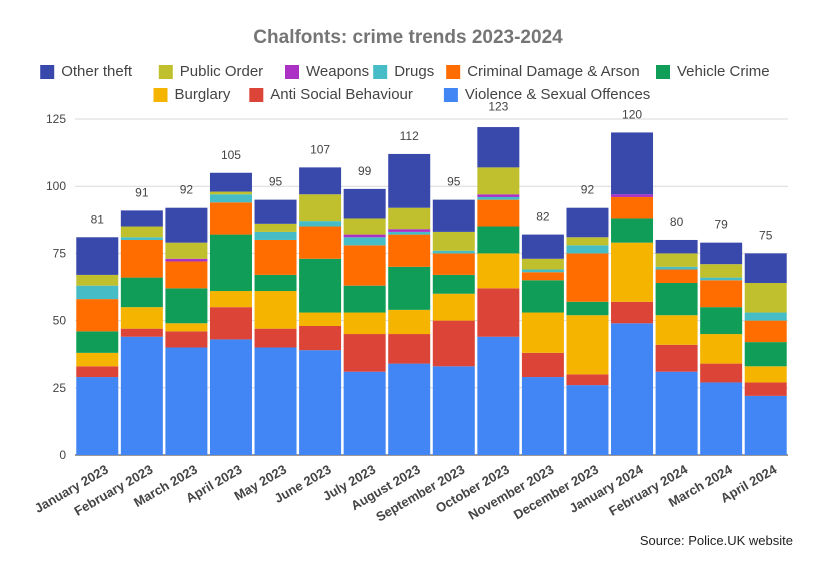 This screenshot has width=813, height=564. I want to click on legend-swatch-drugs, so click(380, 72).